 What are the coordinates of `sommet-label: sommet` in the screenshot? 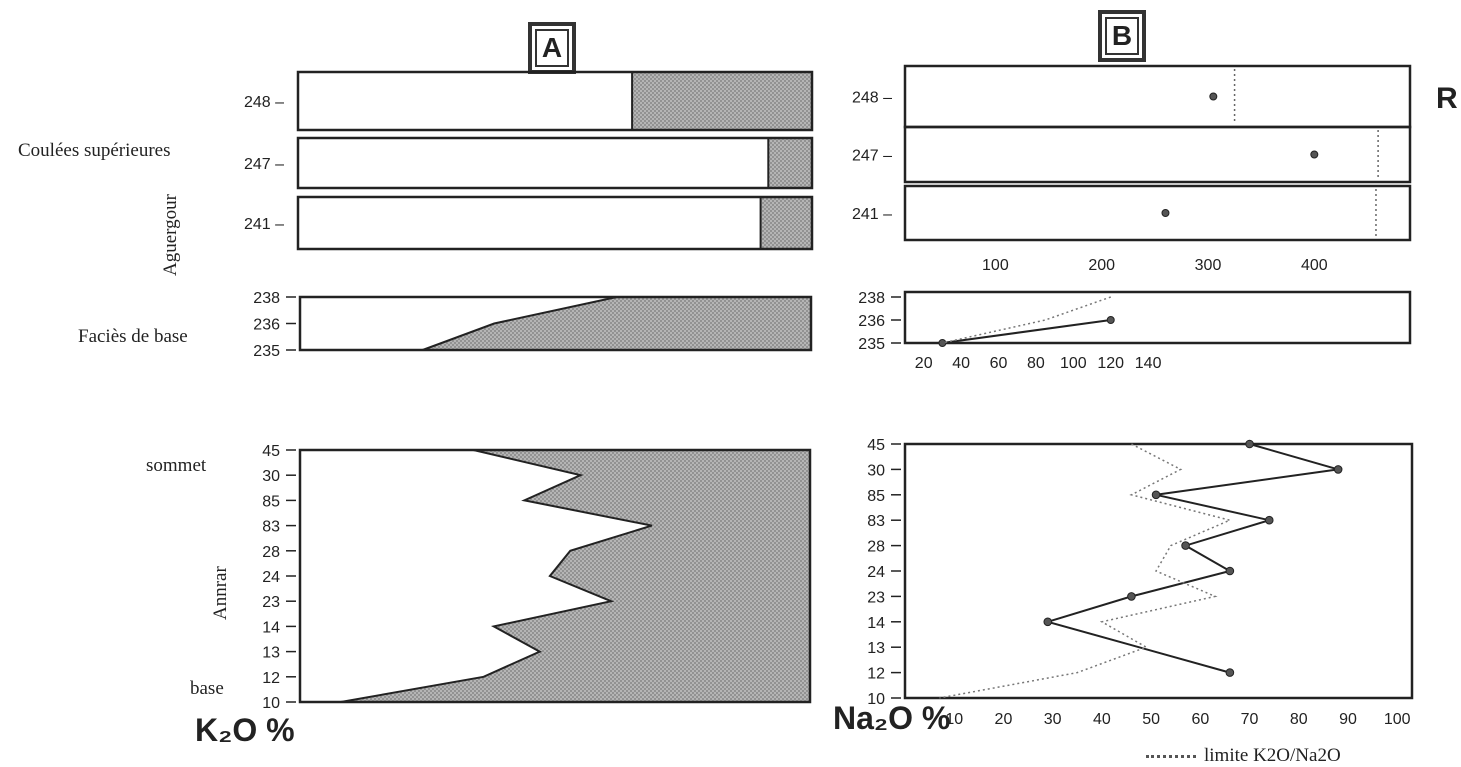 It's located at (176, 465).